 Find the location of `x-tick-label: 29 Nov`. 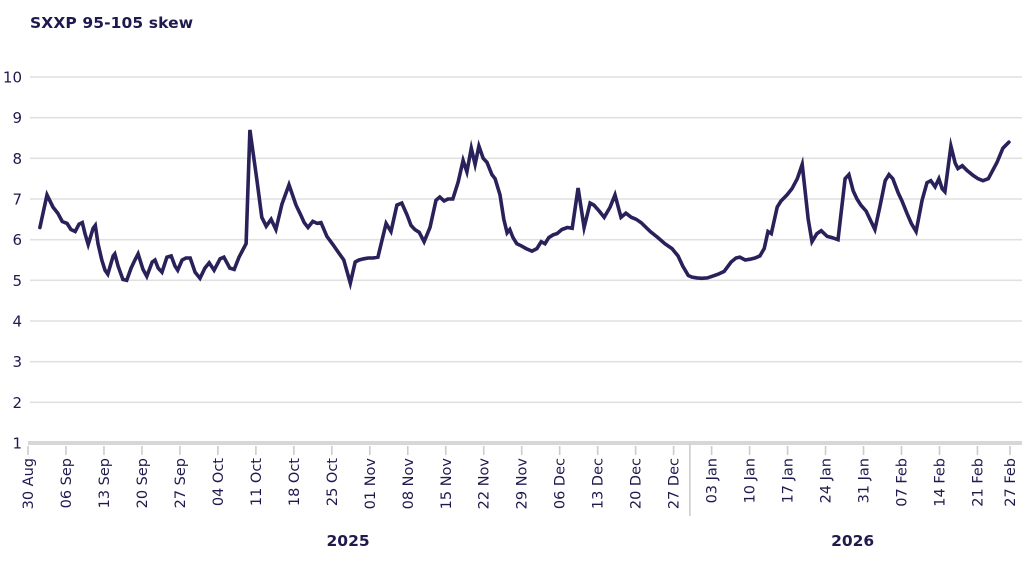

x-tick-label: 29 Nov is located at coordinates (523, 484).